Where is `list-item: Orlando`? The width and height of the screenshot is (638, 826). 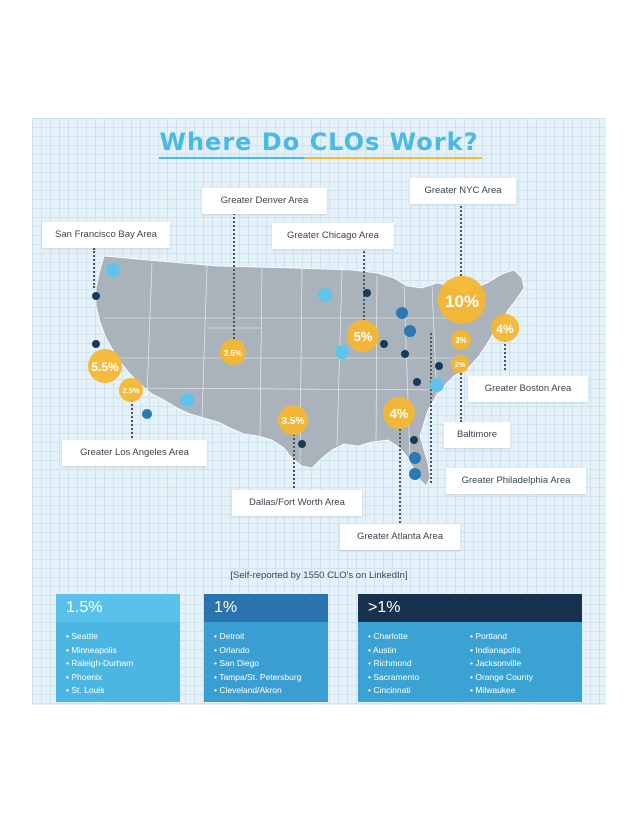 list-item: Orlando is located at coordinates (266, 651).